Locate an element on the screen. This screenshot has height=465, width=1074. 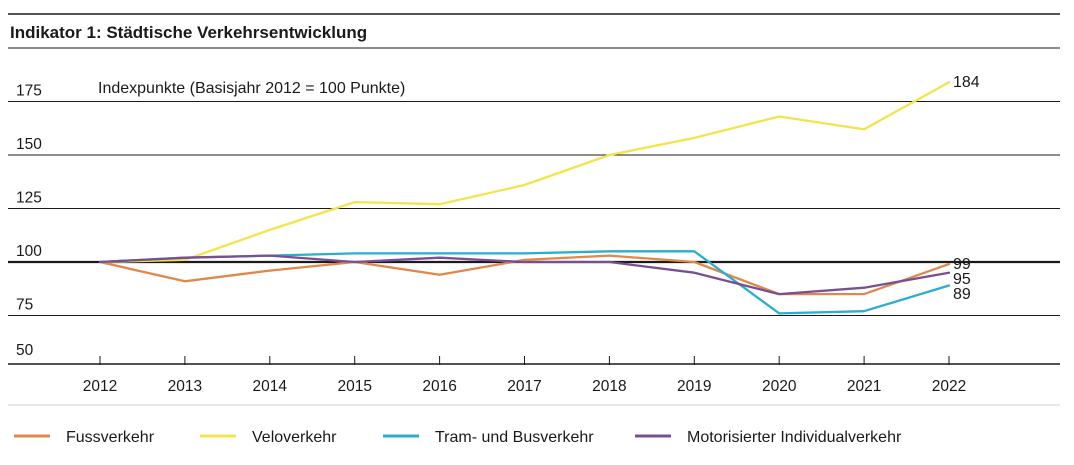
x-tick-label: 2012 is located at coordinates (100, 386).